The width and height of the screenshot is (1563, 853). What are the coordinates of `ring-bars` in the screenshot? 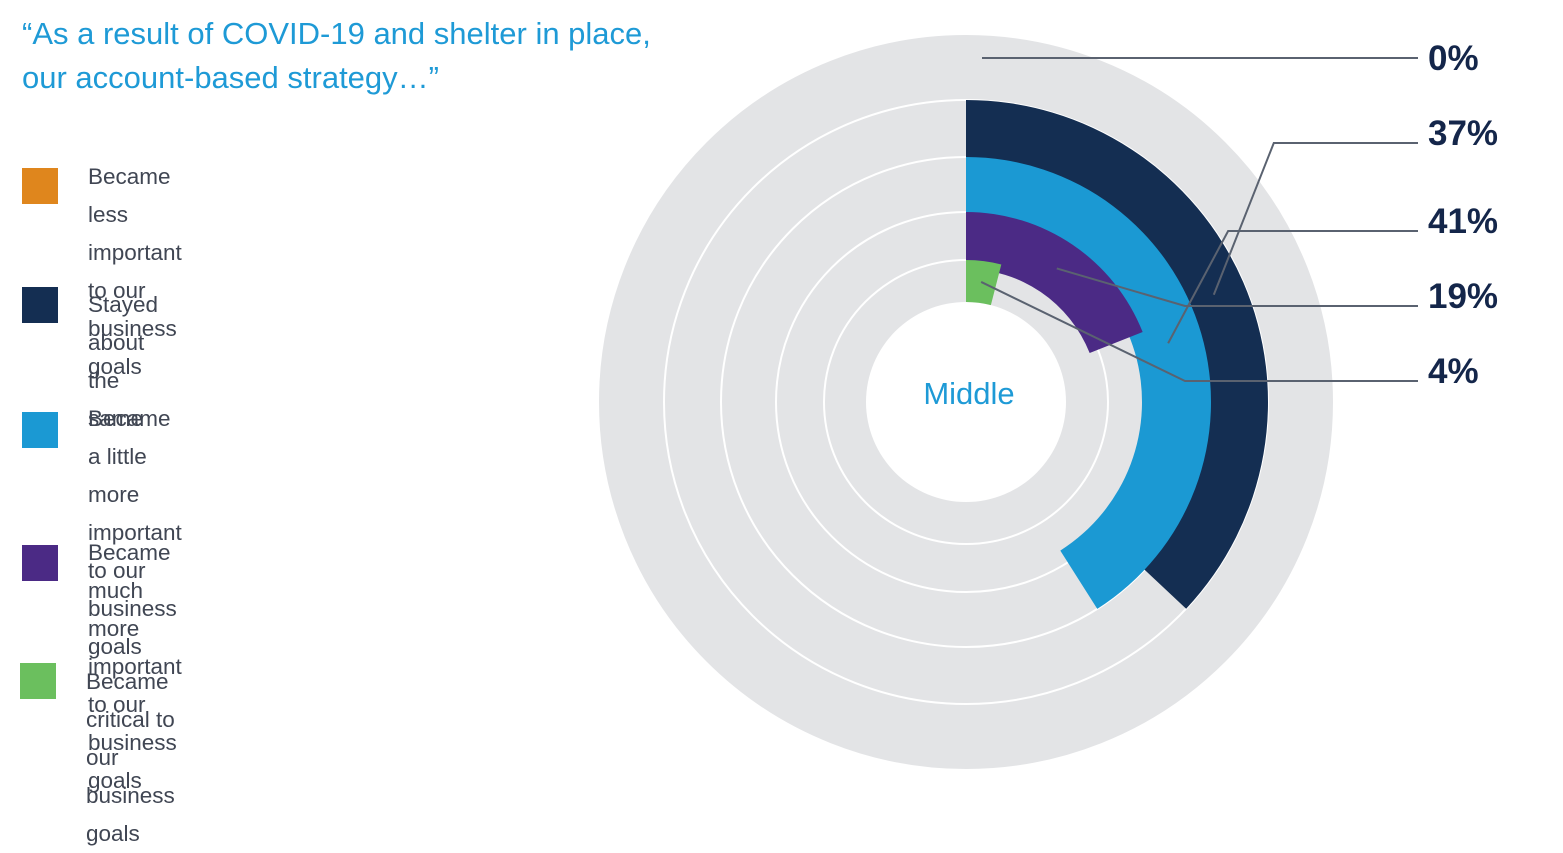 It's located at (1117, 354).